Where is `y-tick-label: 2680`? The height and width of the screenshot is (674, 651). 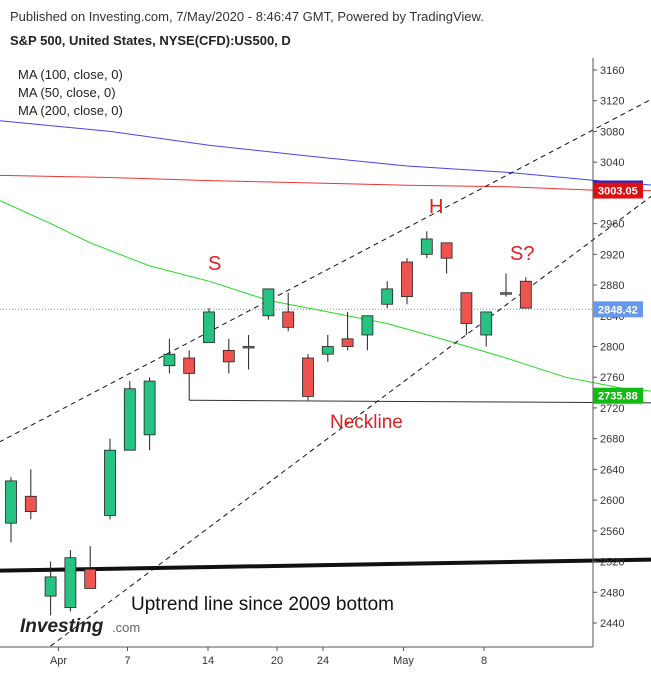
y-tick-label: 2680 is located at coordinates (612, 440).